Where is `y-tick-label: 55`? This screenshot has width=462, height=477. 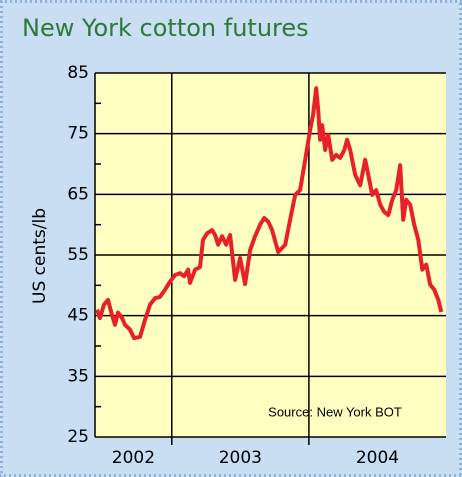 y-tick-label: 55 is located at coordinates (78, 255).